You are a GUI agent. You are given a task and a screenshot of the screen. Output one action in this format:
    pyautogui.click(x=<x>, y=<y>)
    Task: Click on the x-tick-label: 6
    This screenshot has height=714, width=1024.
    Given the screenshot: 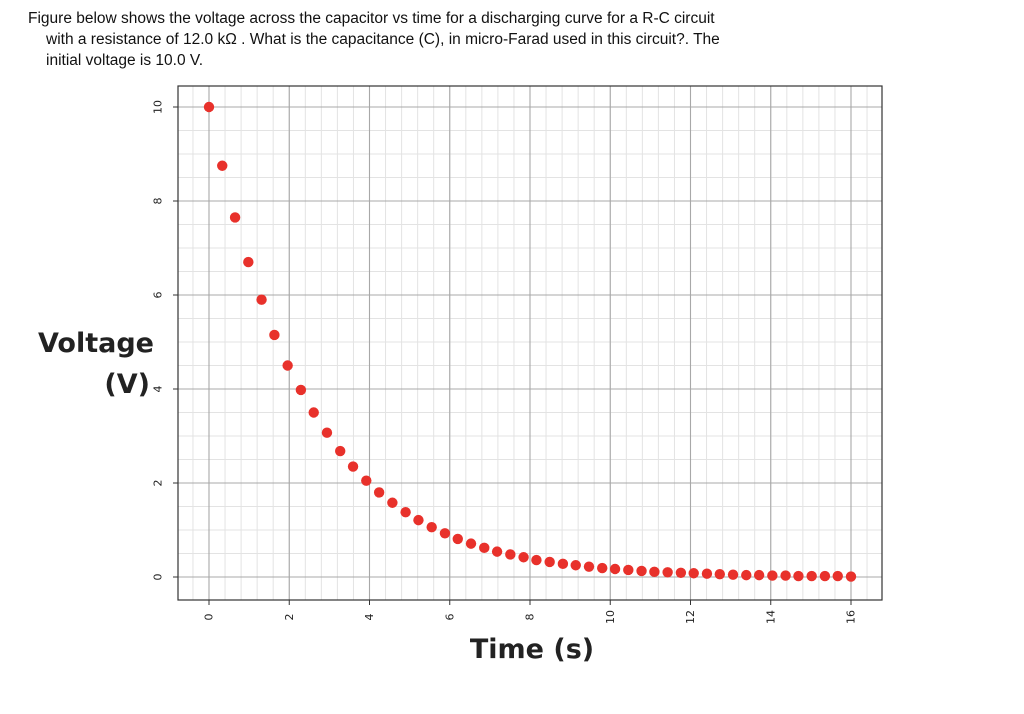 What is the action you would take?
    pyautogui.click(x=449, y=617)
    